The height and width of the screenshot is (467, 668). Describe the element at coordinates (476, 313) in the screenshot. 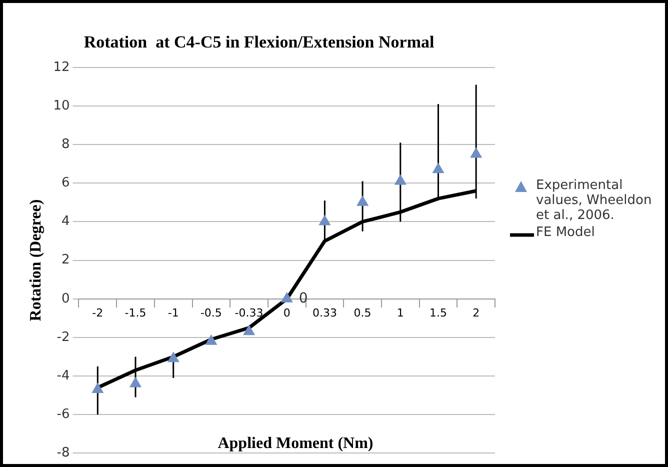

I see `x-tick-label: 2` at that location.